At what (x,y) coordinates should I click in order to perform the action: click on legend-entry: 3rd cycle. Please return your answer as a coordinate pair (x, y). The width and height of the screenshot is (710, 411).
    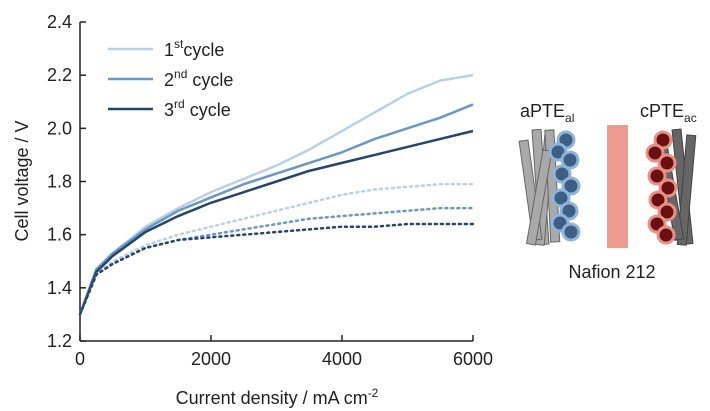
    Looking at the image, I should click on (197, 108).